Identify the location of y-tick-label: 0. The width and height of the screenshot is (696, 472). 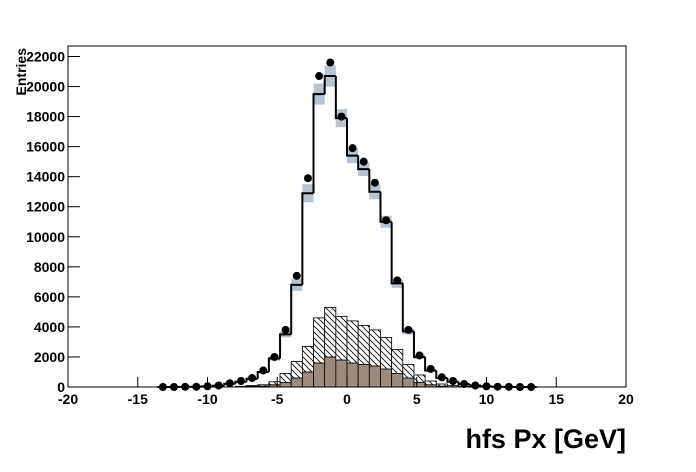
(61, 387).